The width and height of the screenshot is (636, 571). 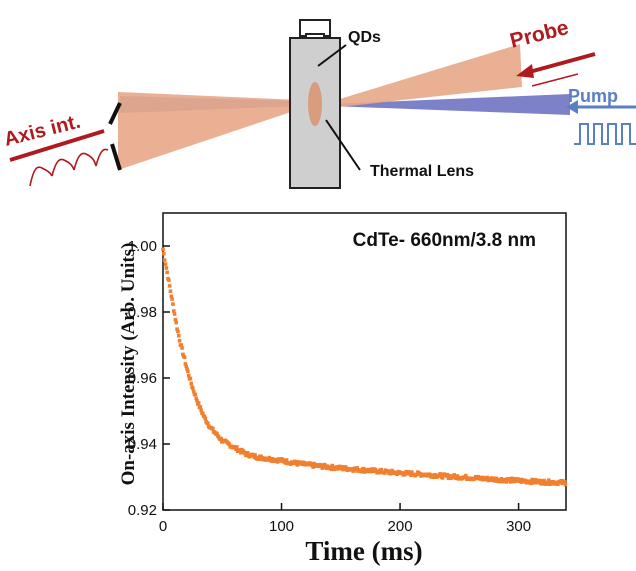 I want to click on probe-arrowhead, so click(x=525, y=71).